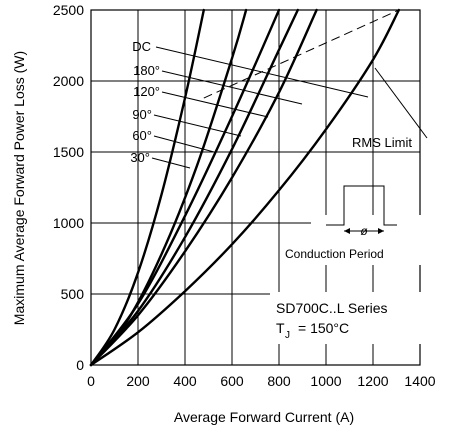  I want to click on tj-prefix: T, so click(280, 328).